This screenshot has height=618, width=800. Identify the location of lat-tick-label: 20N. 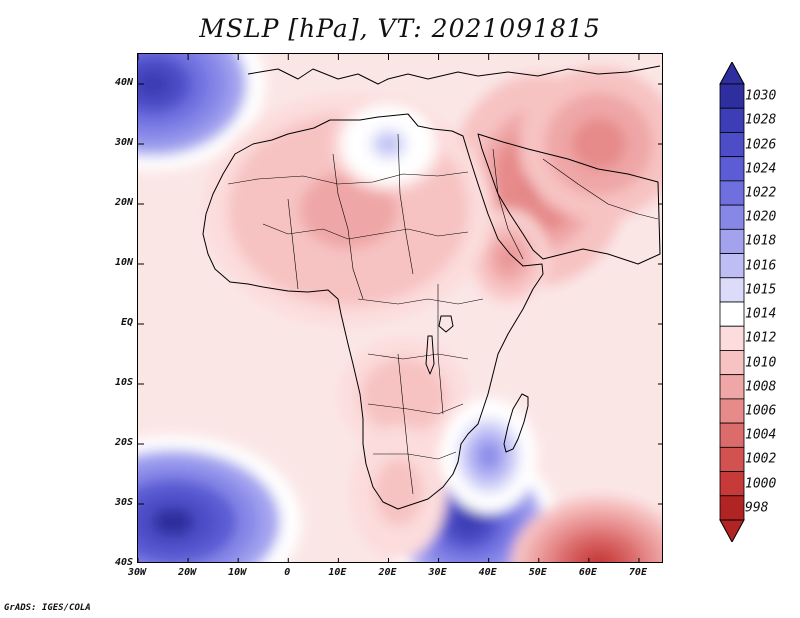
(123, 202).